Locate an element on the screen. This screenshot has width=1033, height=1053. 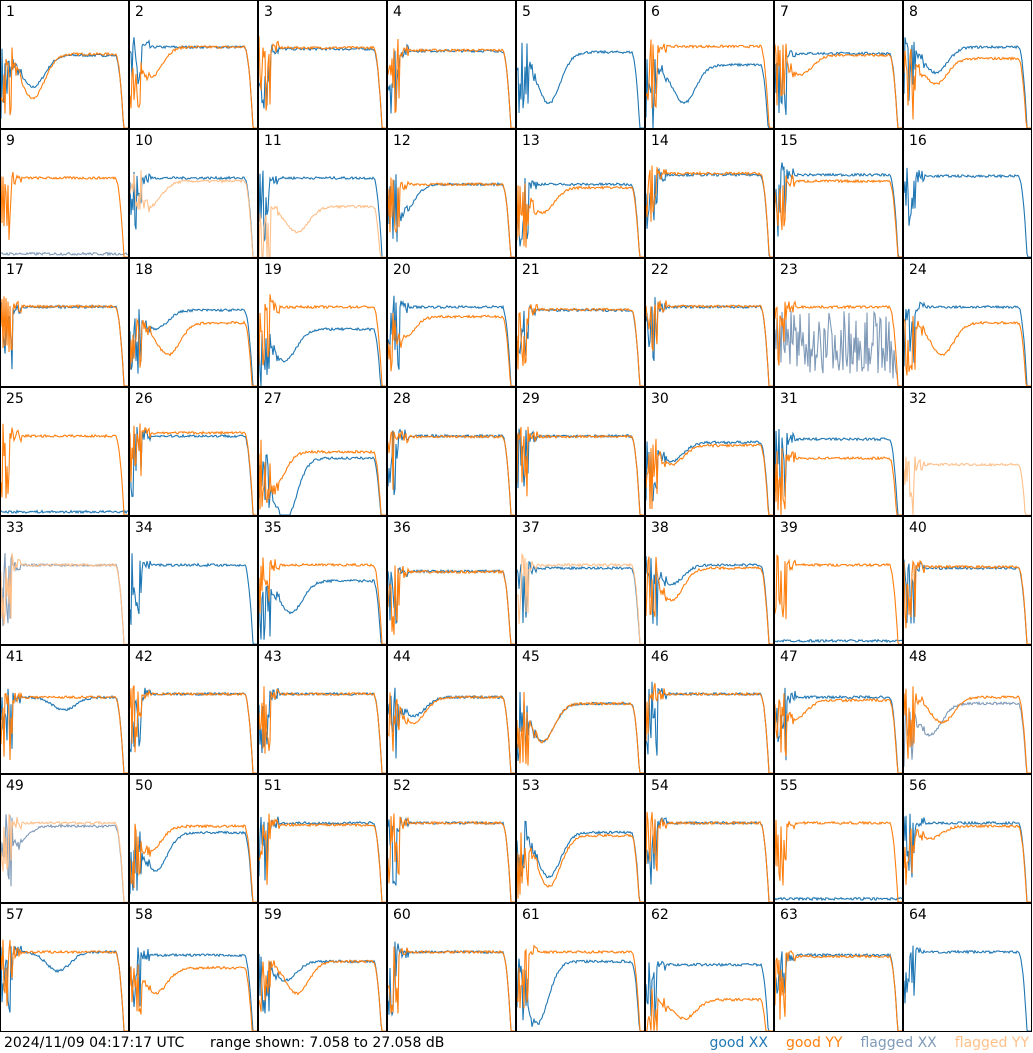
range-label: range shown: 7.058 to 27.058 dB is located at coordinates (327, 1043).